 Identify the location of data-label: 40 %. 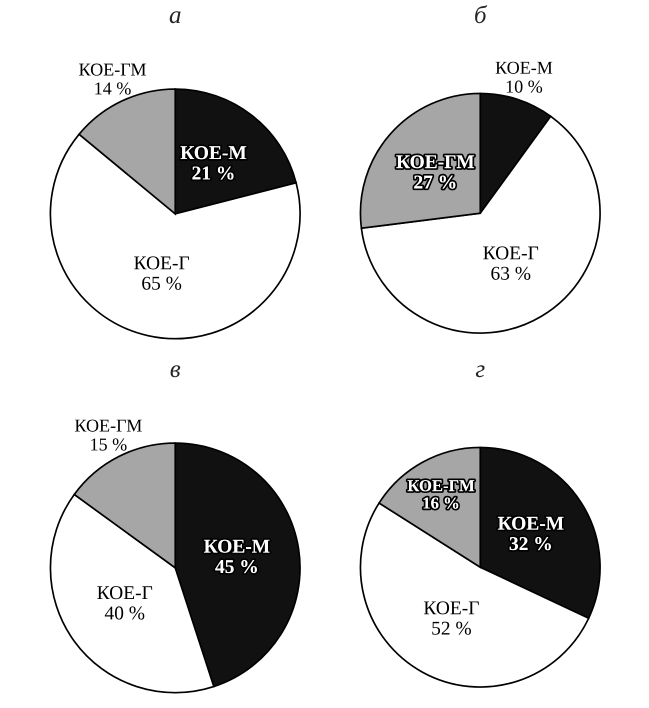
(124, 613).